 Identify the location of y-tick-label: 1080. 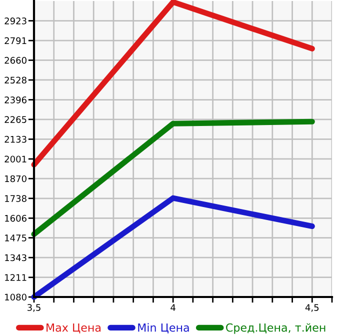
(15, 297).